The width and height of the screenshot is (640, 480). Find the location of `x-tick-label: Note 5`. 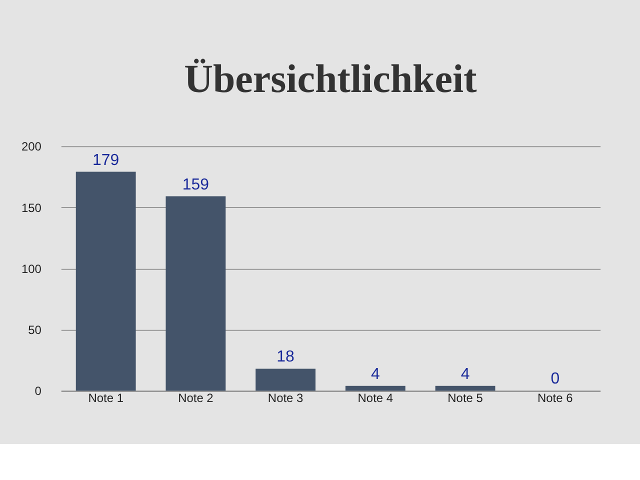

x-tick-label: Note 5 is located at coordinates (466, 398).